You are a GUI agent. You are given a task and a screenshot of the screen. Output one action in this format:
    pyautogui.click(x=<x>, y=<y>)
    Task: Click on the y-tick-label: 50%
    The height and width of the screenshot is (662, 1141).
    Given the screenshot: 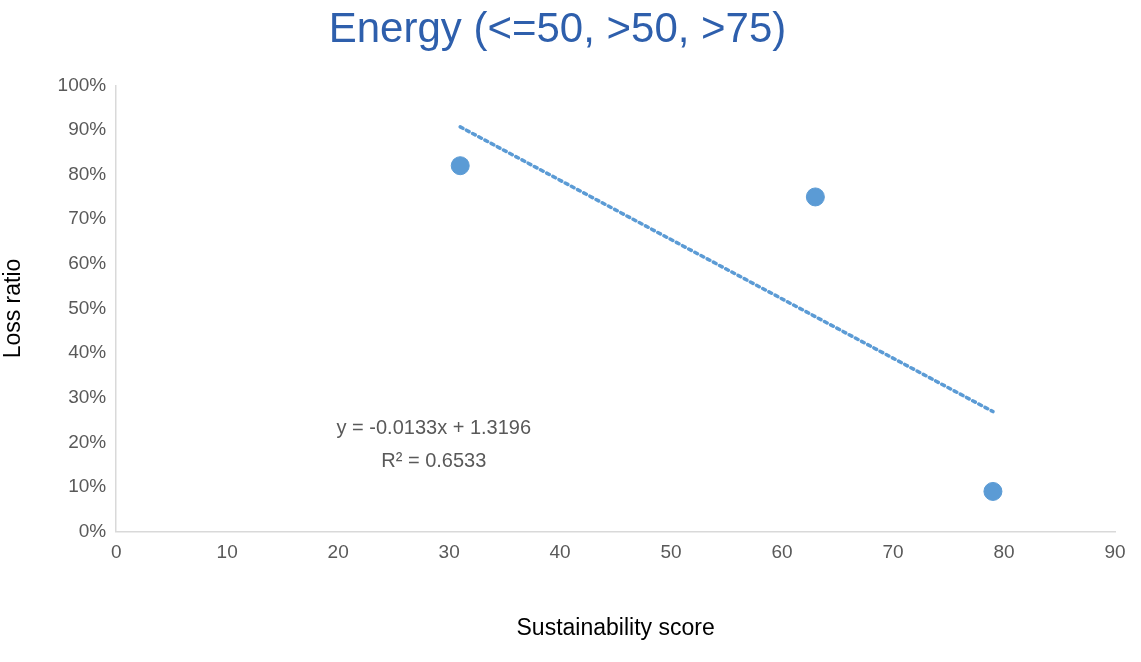 What is the action you would take?
    pyautogui.click(x=87, y=307)
    